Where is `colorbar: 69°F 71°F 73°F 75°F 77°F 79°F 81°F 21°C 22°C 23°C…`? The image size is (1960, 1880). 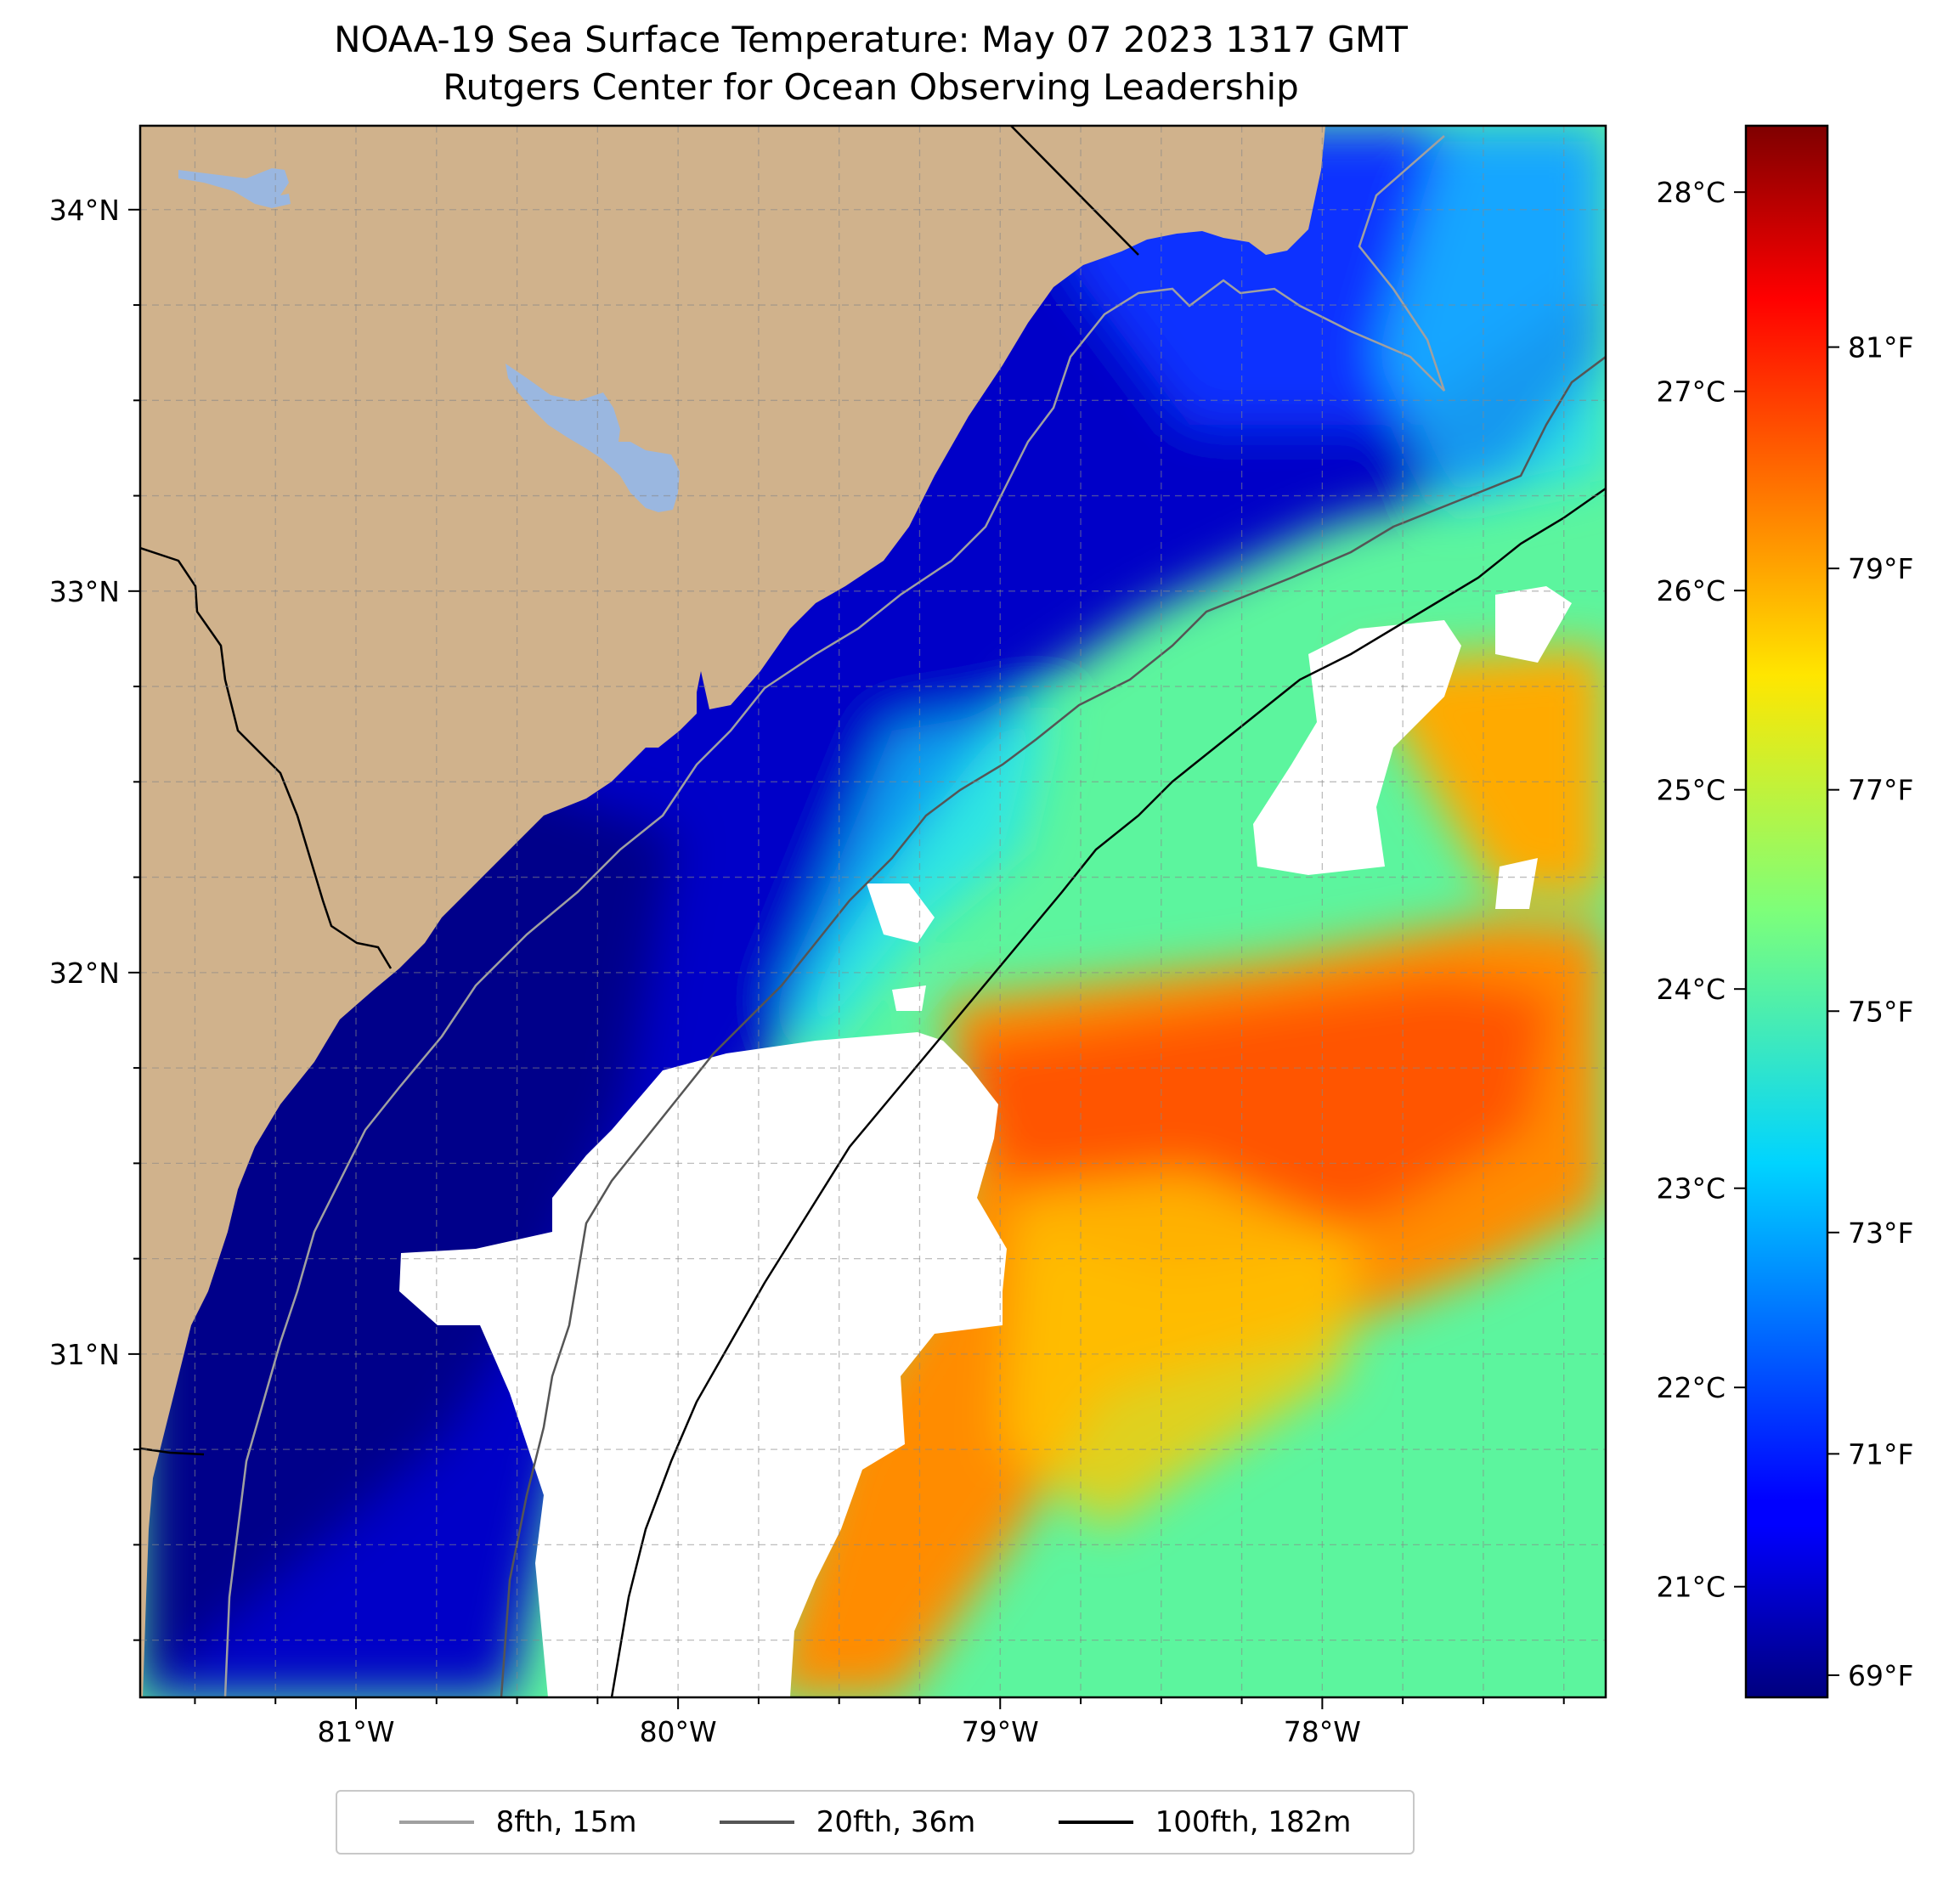 colorbar: 69°F 71°F 73°F 75°F 77°F 79°F 81°F 21°C 22°C 23°C… is located at coordinates (1785, 911).